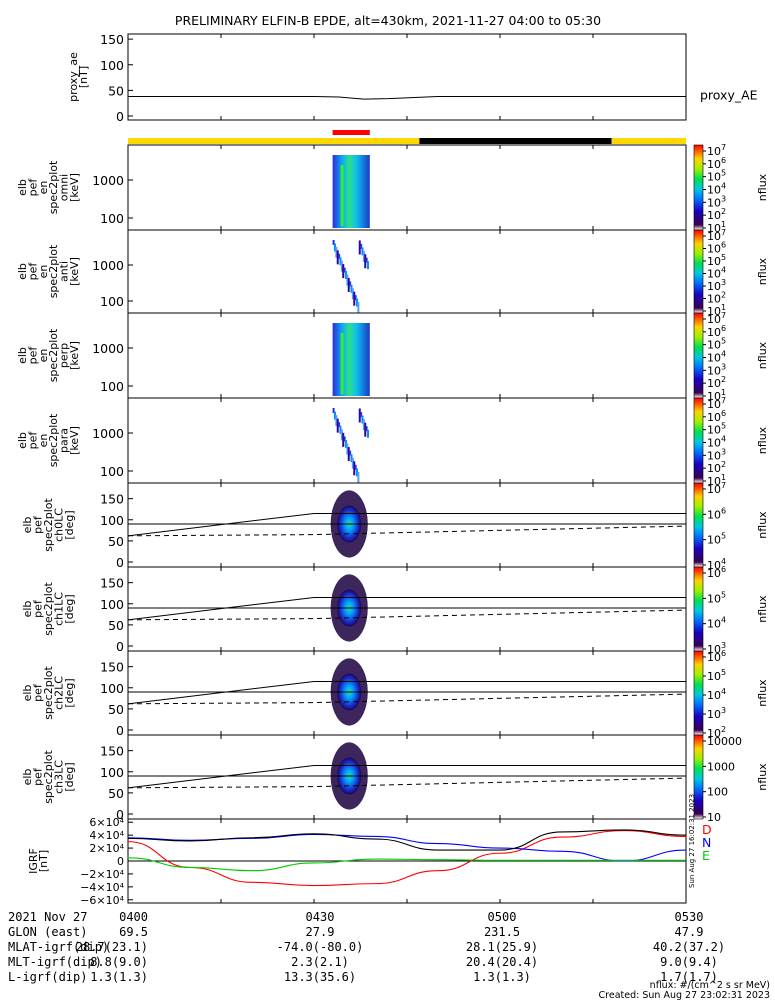 The width and height of the screenshot is (775, 1000). Describe the element at coordinates (689, 932) in the screenshot. I see `value-0530: 47.9` at that location.